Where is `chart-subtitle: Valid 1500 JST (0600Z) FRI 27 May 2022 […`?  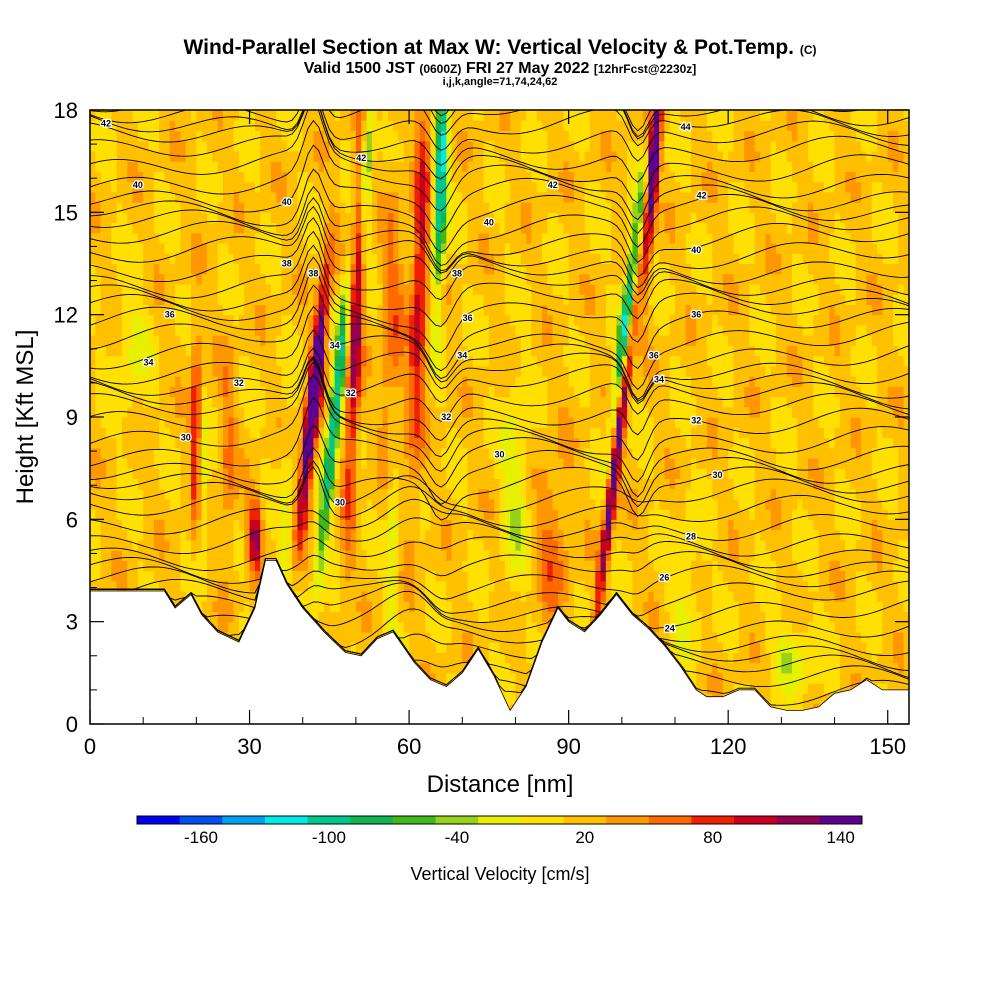
chart-subtitle: Valid 1500 JST (0600Z) FRI 27 May 2022 [… is located at coordinates (500, 69).